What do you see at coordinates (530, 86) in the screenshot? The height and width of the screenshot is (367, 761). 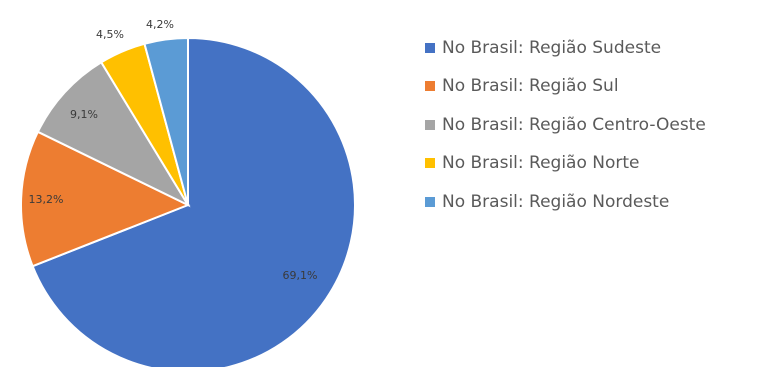 I see `legend-label: No Brasil: Região Sul` at bounding box center [530, 86].